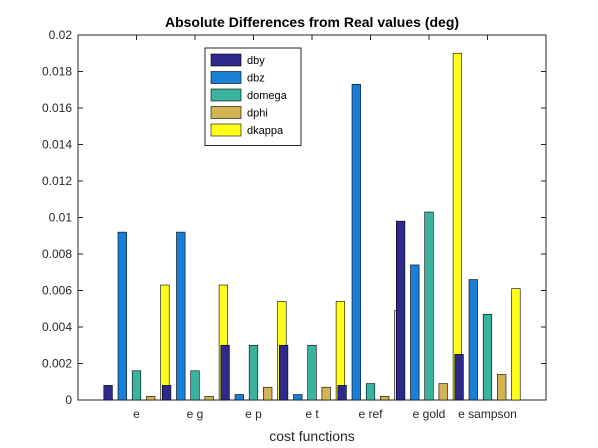  Describe the element at coordinates (226, 60) in the screenshot. I see `legend-swatch-dby` at that location.